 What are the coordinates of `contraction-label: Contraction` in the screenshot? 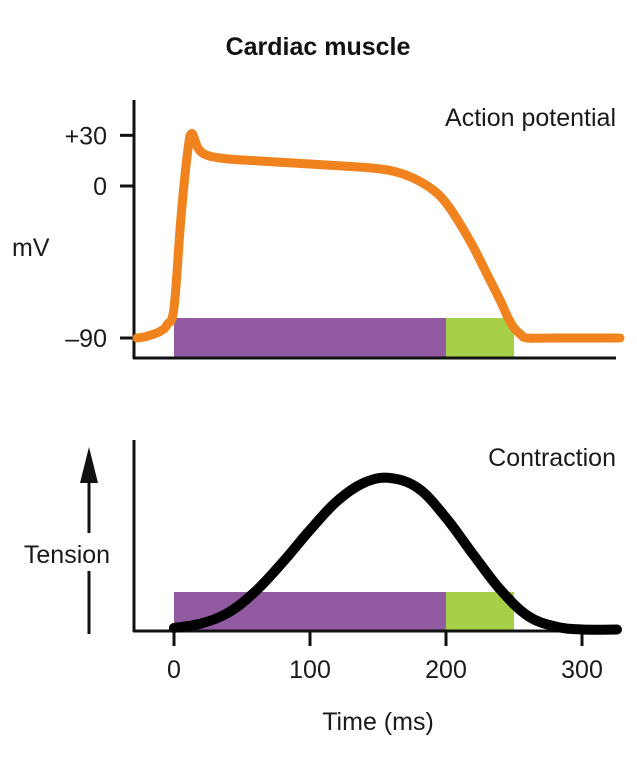 It's located at (552, 458).